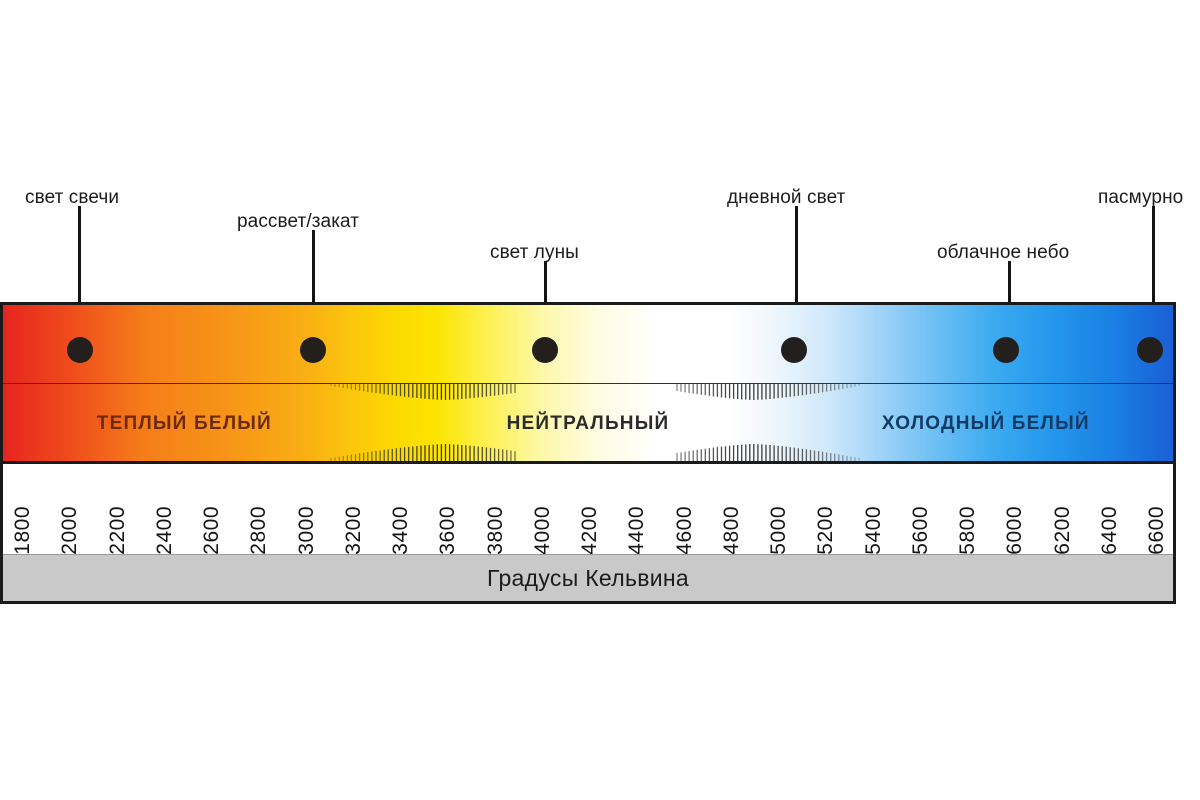 This screenshot has width=1200, height=800. I want to click on kelvin-tick-5200: 5200, so click(826, 530).